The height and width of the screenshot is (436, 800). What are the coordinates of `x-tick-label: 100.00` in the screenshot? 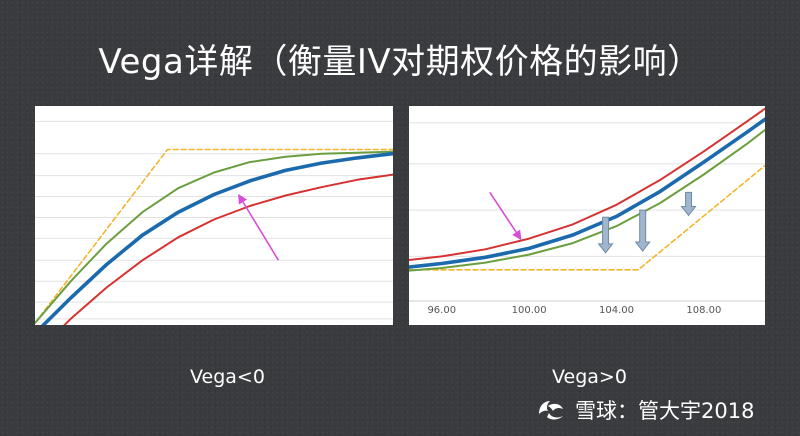 It's located at (529, 310).